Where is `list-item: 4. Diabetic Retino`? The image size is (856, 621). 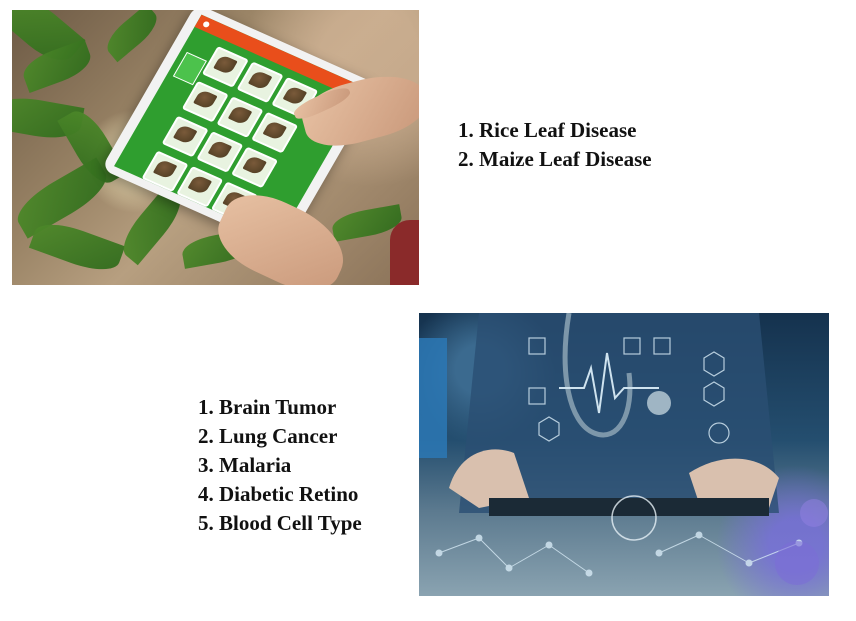
list-item: 4. Diabetic Retino is located at coordinates (278, 494).